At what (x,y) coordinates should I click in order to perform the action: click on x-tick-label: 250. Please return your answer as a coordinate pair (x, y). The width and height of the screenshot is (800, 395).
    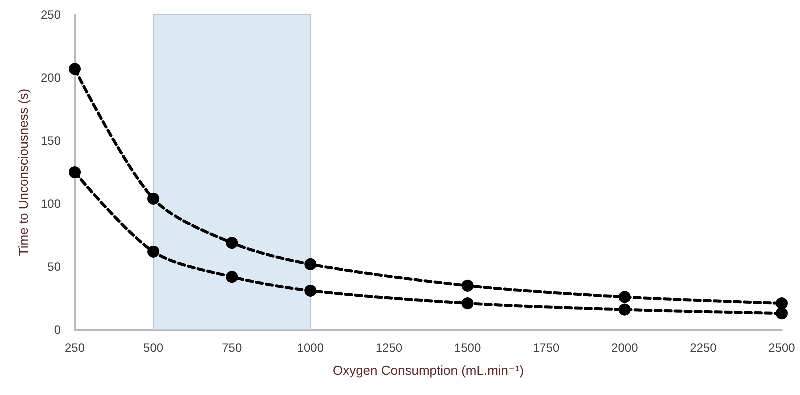
    Looking at the image, I should click on (75, 348).